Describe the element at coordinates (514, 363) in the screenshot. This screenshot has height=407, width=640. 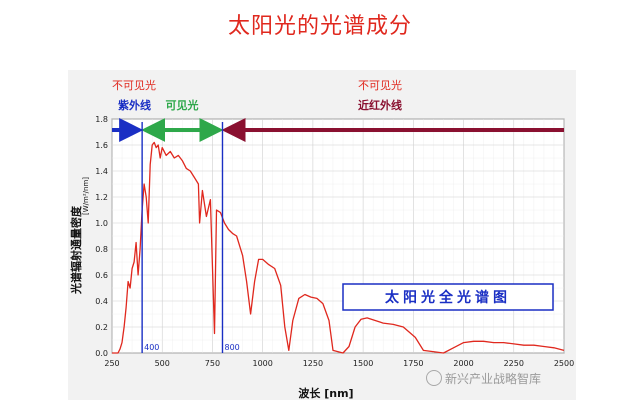
I see `x-tick-label: 2250` at that location.